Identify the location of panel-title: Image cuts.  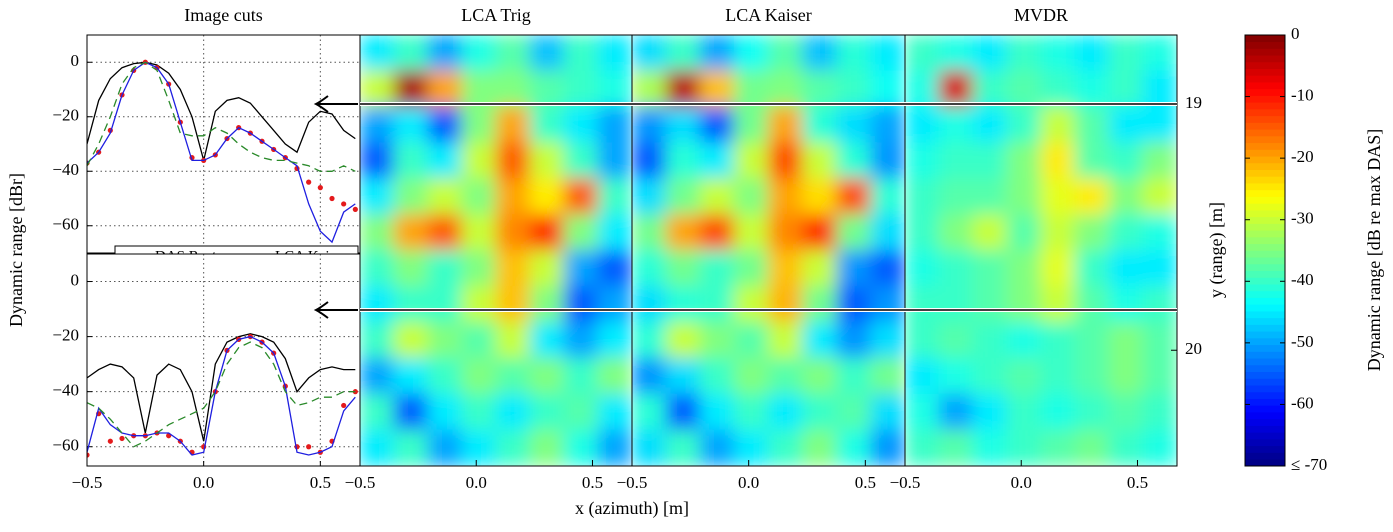
(223, 15).